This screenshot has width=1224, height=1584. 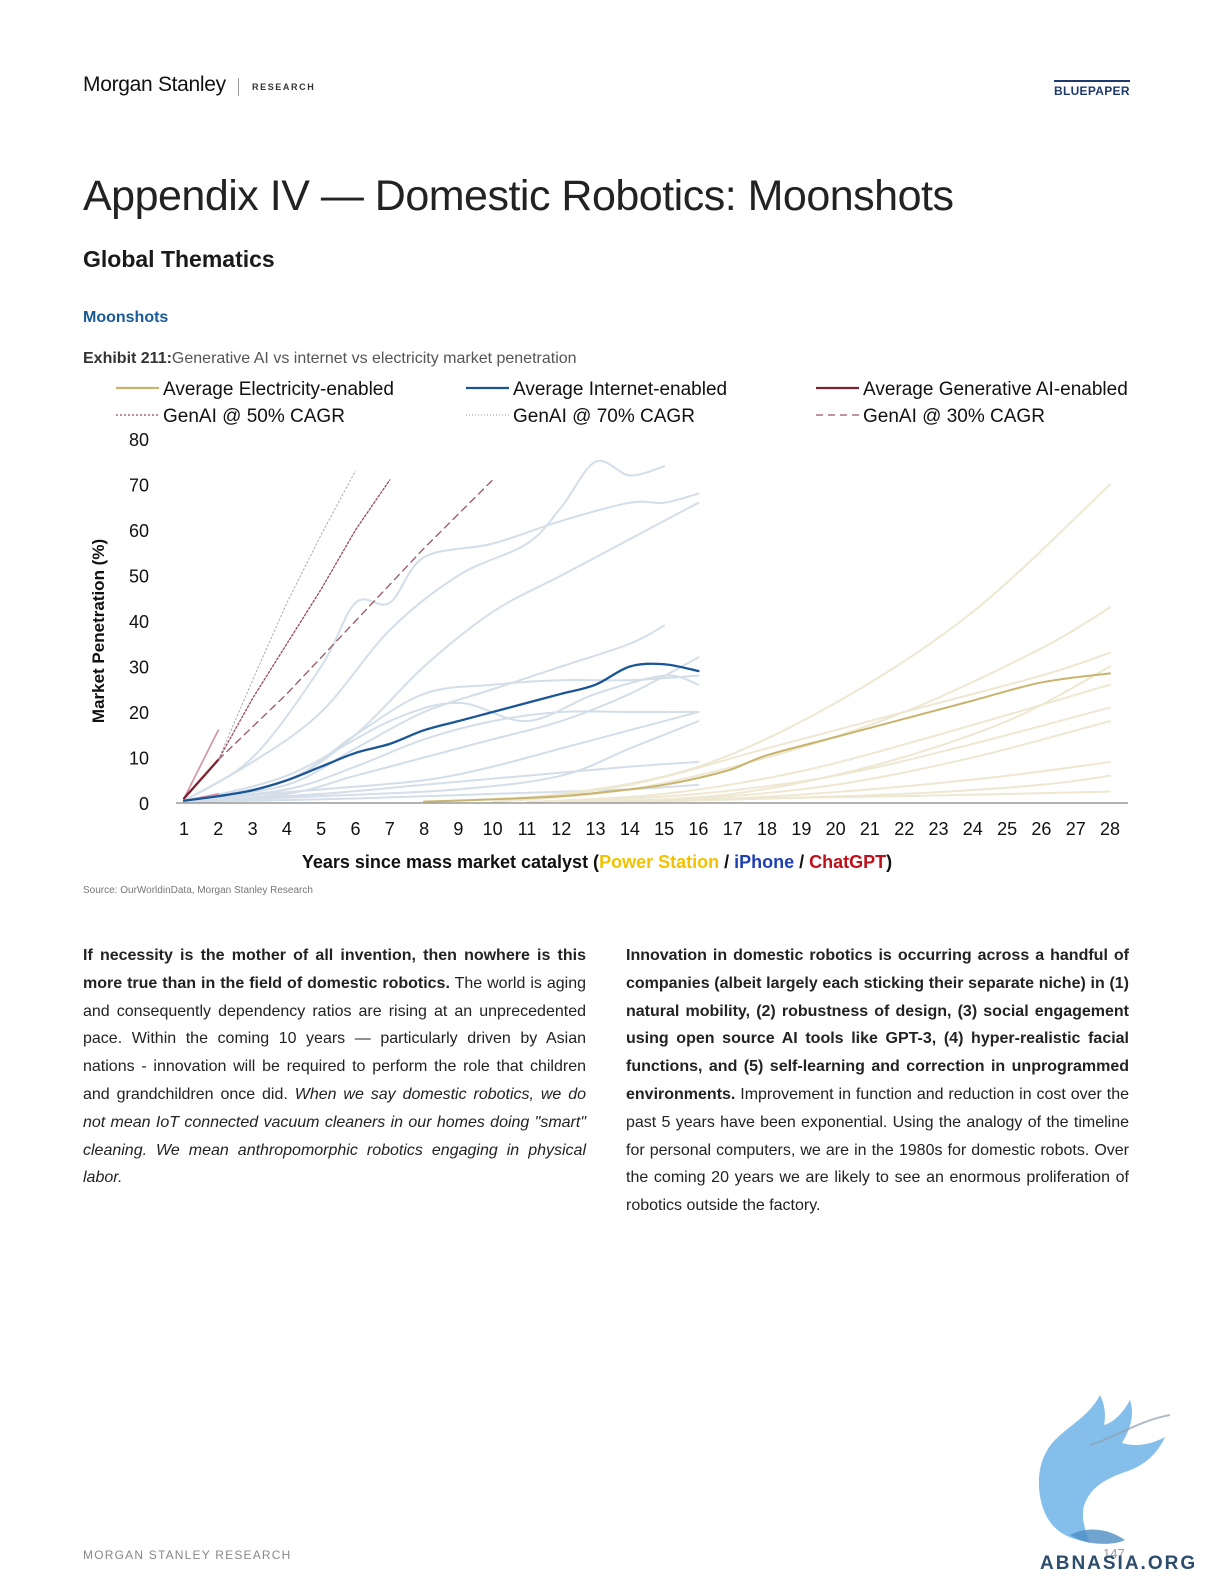 I want to click on x-tick-3: 3, so click(x=253, y=829).